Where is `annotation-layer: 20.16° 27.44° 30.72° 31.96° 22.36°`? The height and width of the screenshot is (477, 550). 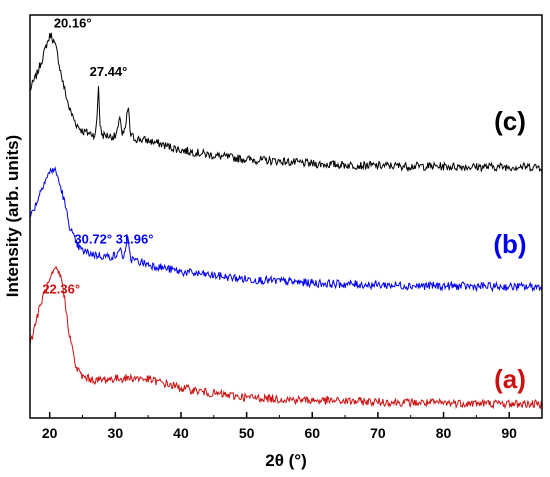 annotation-layer: 20.16° 27.44° 30.72° 31.96° 22.36° is located at coordinates (97, 156).